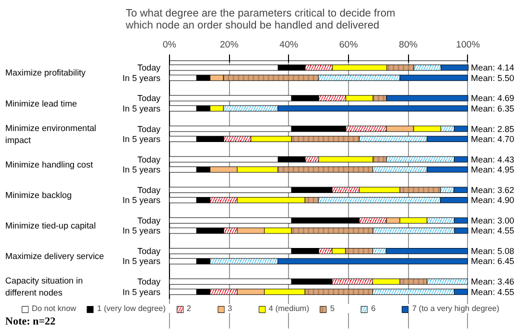 The image size is (520, 334). I want to click on text: Mean: 6.45, so click(492, 261).